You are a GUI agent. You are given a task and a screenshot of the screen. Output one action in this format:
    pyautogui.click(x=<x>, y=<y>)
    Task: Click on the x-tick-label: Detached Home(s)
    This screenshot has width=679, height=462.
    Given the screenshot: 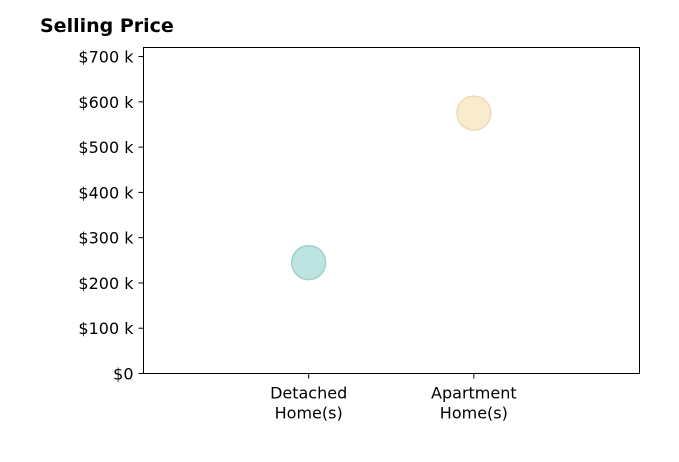 What is the action you would take?
    pyautogui.click(x=308, y=403)
    